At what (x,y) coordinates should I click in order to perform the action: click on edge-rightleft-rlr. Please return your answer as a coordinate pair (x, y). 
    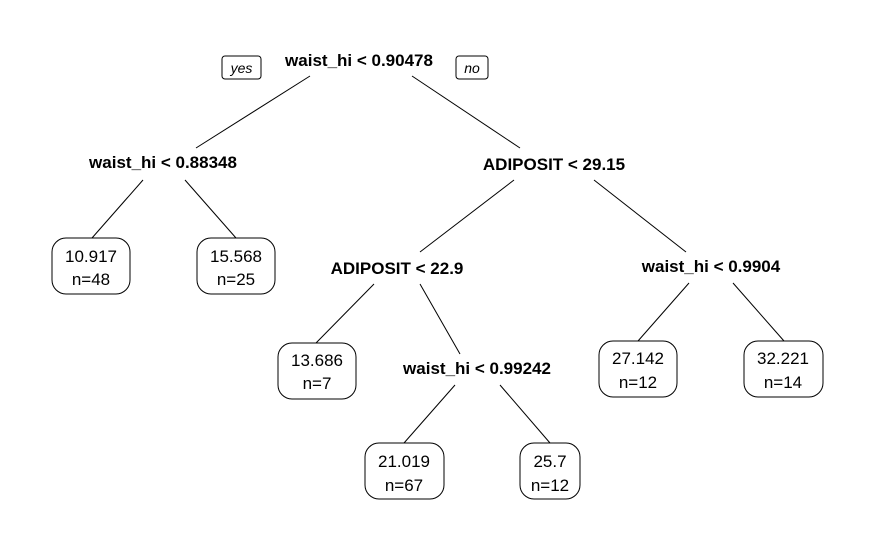
    Looking at the image, I should click on (440, 319).